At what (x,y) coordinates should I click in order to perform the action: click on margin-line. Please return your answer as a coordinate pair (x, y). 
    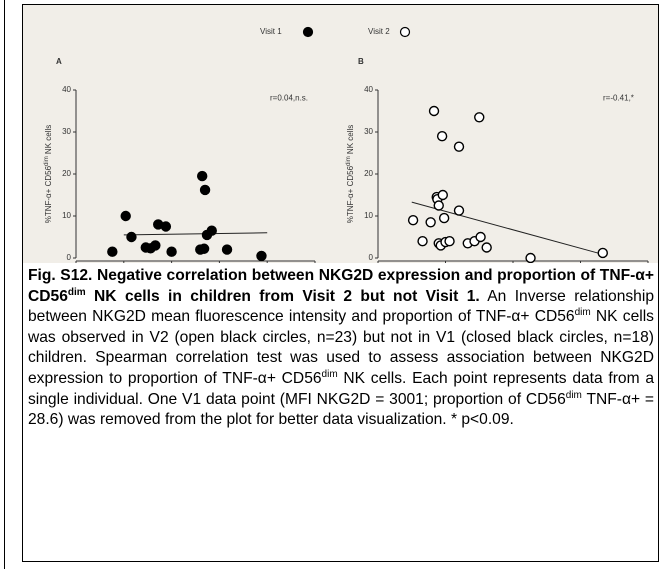
    Looking at the image, I should click on (4, 284).